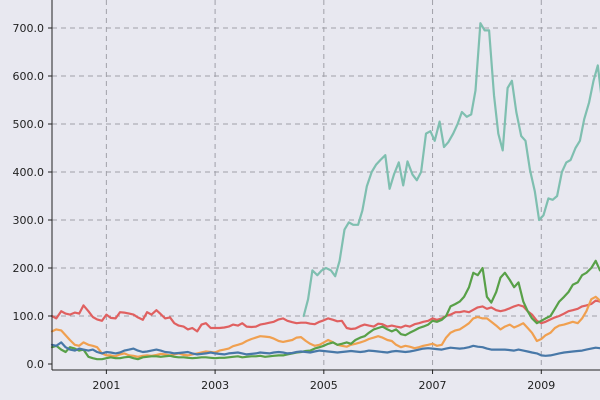 This screenshot has height=400, width=600. I want to click on y-tick-label: 200.0, so click(29, 268).